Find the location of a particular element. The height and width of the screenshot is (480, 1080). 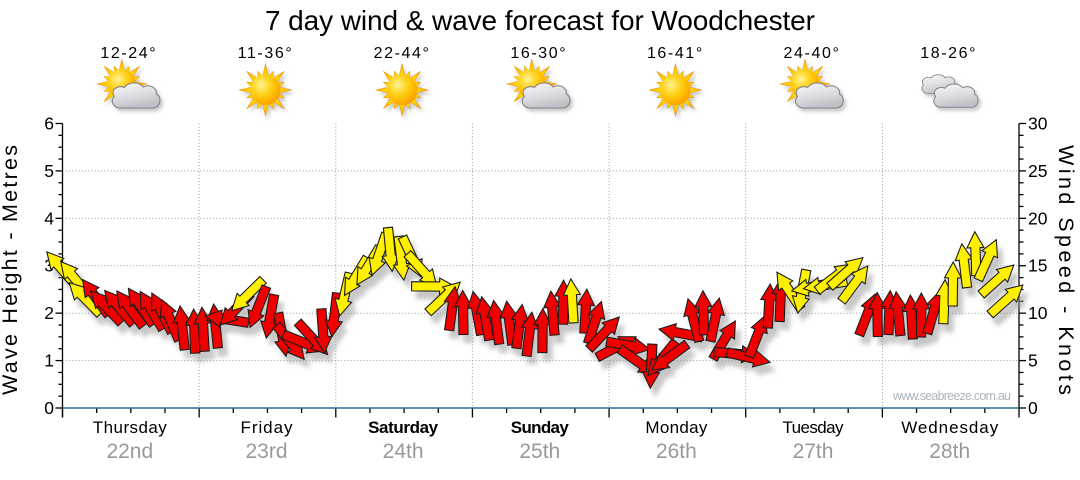

svg-text: 24th is located at coordinates (403, 451).